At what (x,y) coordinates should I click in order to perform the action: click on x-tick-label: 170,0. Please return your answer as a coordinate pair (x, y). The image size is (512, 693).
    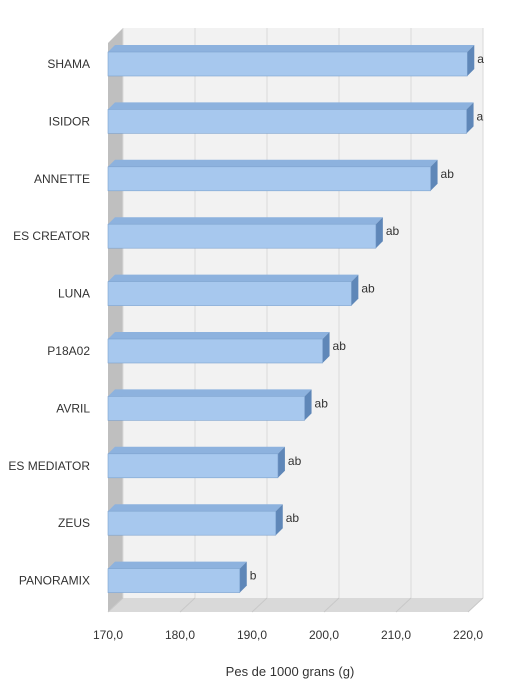
    Looking at the image, I should click on (108, 635).